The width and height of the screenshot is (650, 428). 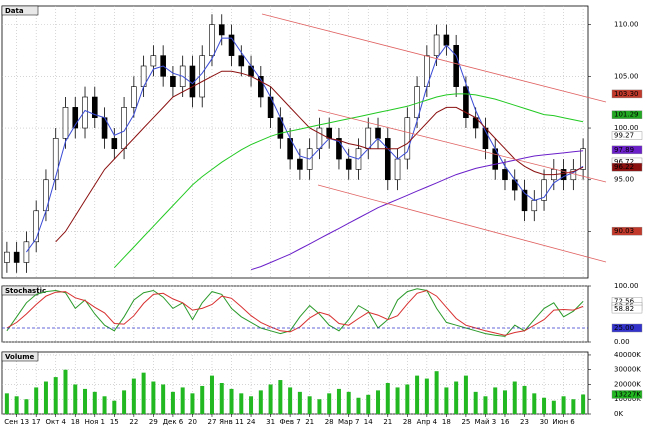 What do you see at coordinates (624, 167) in the screenshot?
I see `badge-label: 96.22` at bounding box center [624, 167].